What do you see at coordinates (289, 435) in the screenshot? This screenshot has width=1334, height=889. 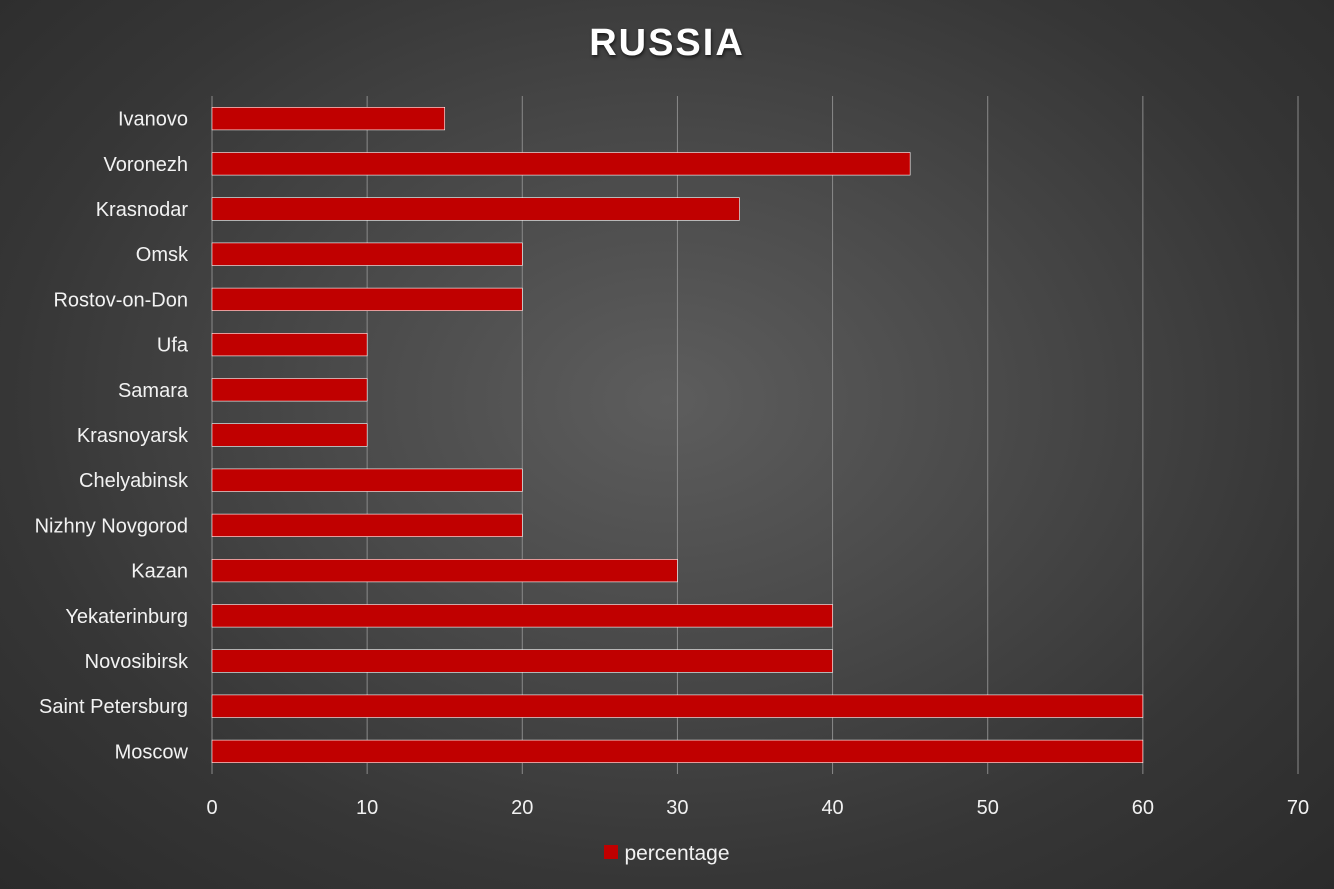 I see `bar-krasnoyarsk` at bounding box center [289, 435].